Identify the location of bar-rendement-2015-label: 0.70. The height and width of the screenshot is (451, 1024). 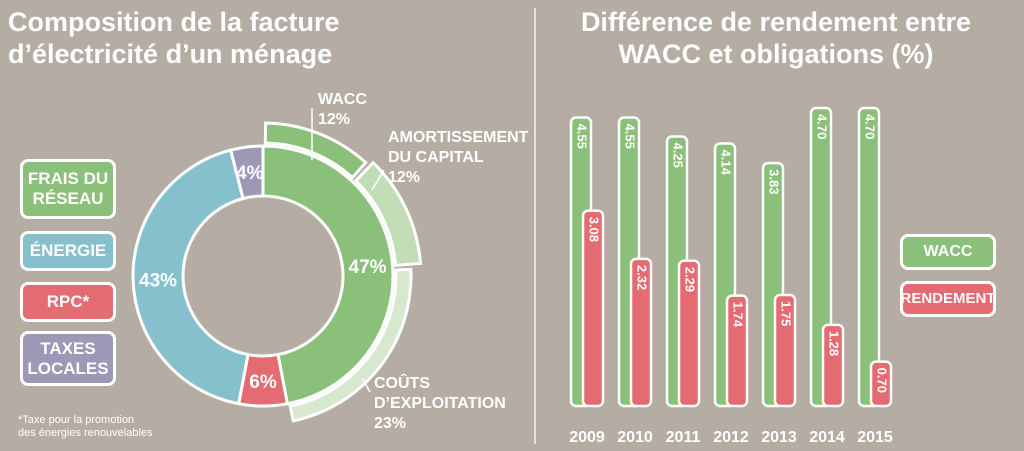
(882, 380).